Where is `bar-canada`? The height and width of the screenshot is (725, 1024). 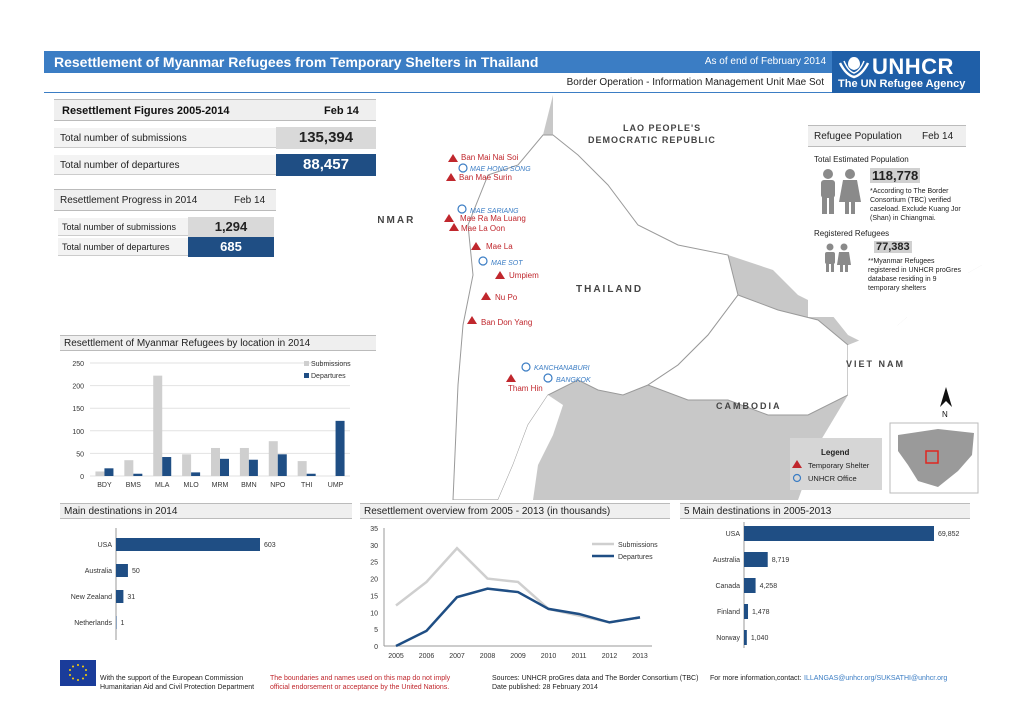
bar-canada is located at coordinates (750, 585).